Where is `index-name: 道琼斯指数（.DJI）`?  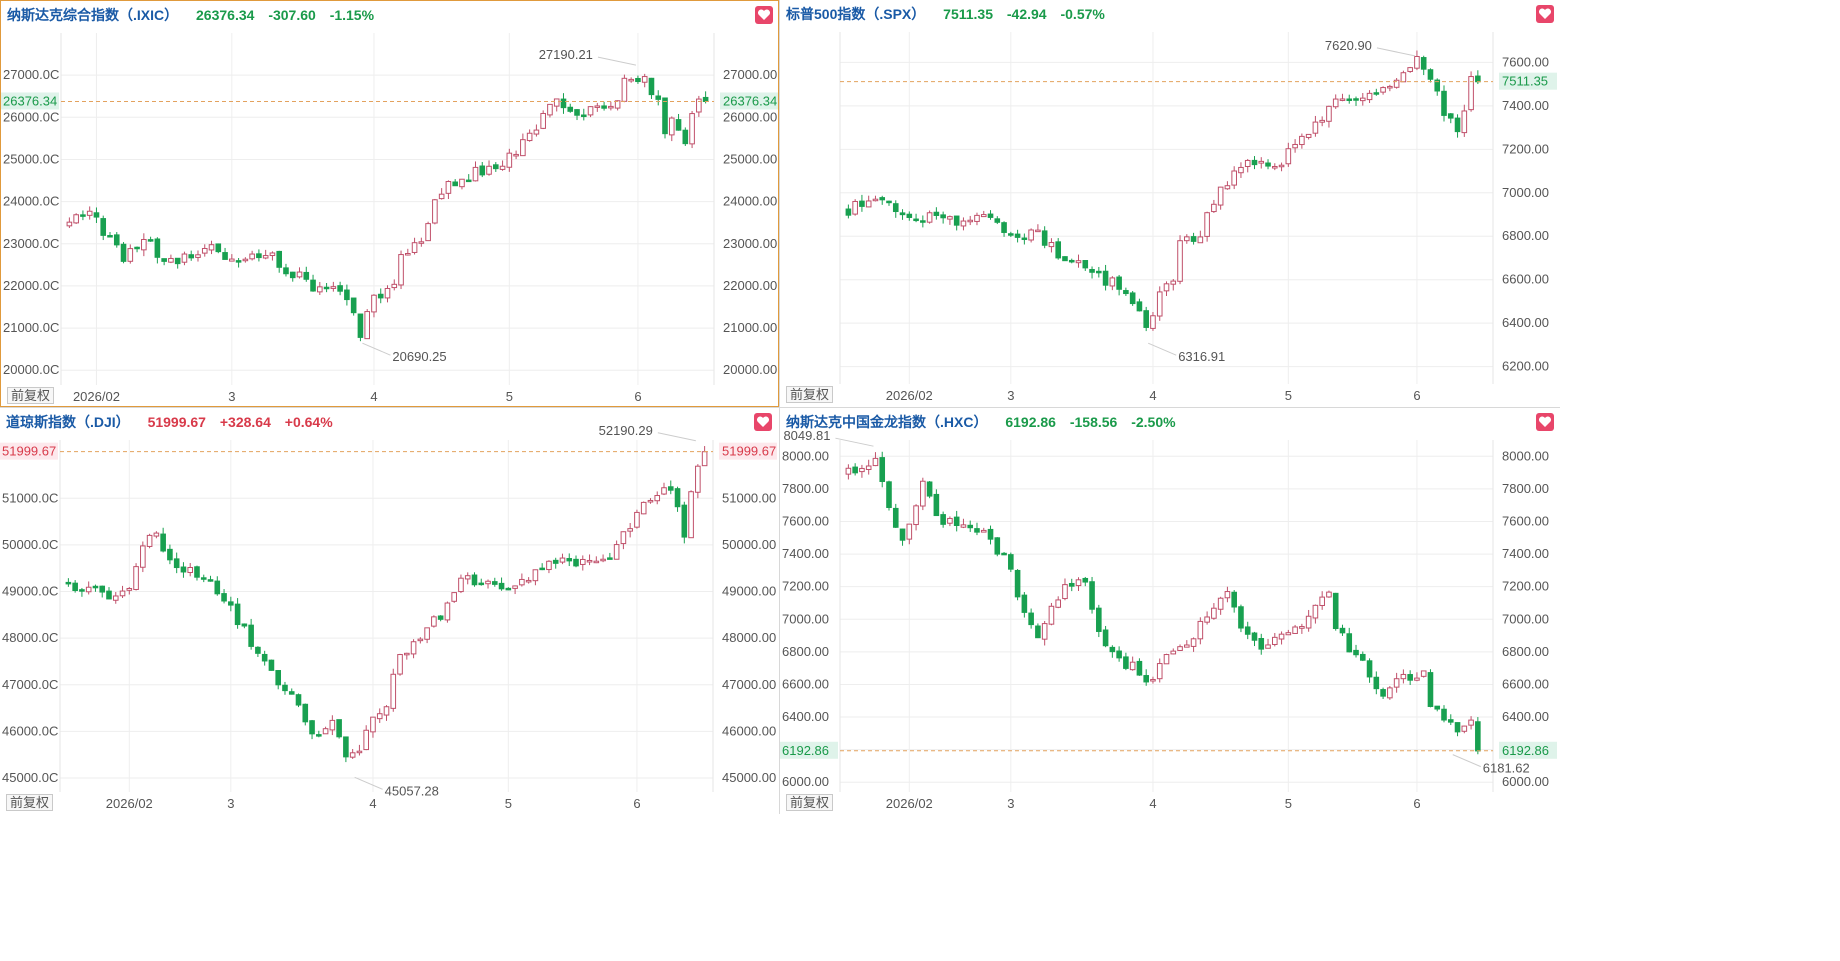 index-name: 道琼斯指数（.DJI） is located at coordinates (68, 422).